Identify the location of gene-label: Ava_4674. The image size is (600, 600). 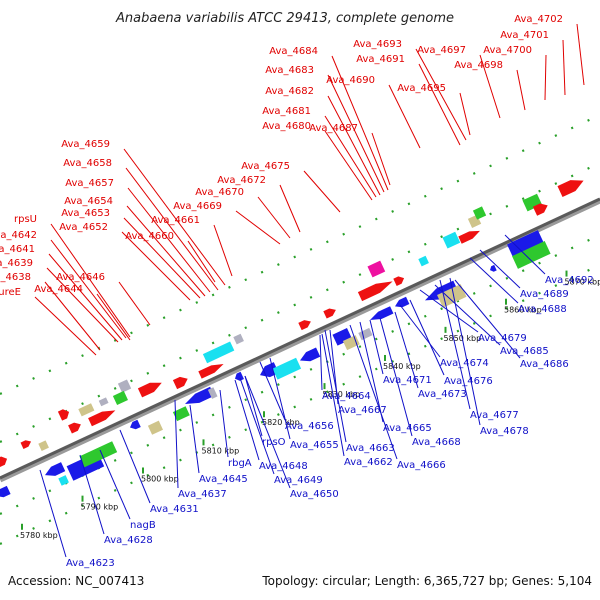
(464, 363).